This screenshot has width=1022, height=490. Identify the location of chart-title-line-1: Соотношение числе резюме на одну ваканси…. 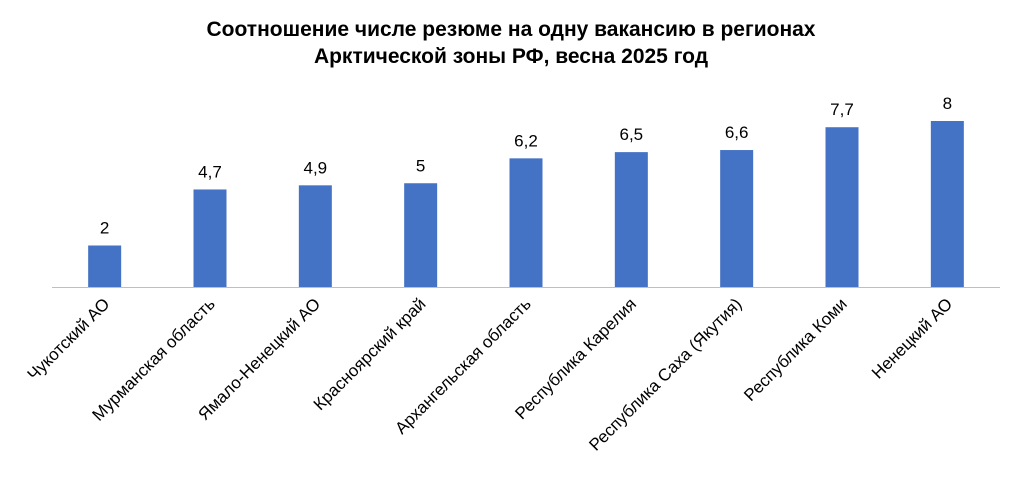
(511, 29).